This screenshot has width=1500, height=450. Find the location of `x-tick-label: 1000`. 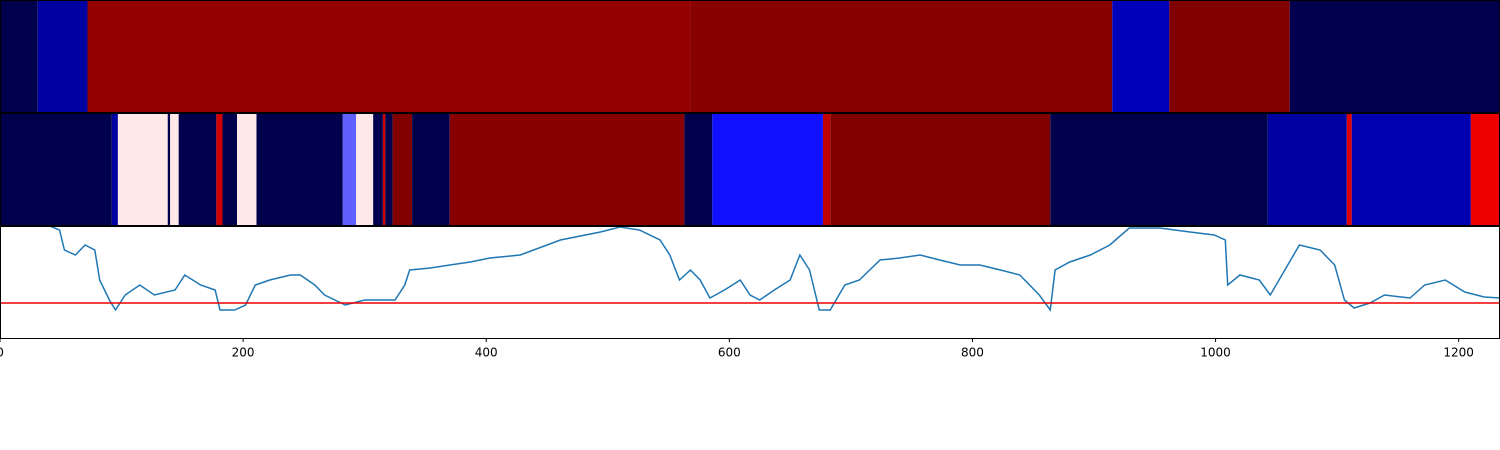

x-tick-label: 1000 is located at coordinates (1215, 353).